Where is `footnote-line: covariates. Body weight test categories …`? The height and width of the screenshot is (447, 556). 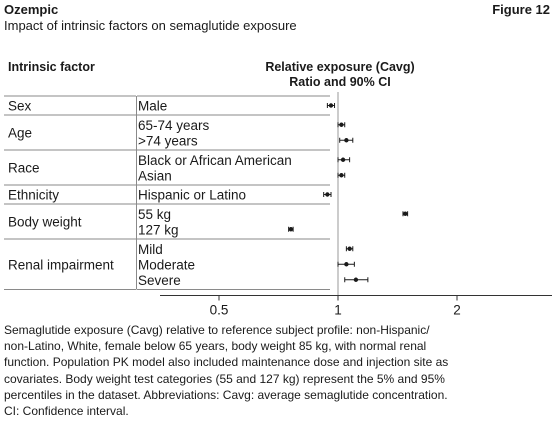
footnote-line: covariates. Body weight test categories … is located at coordinates (224, 378).